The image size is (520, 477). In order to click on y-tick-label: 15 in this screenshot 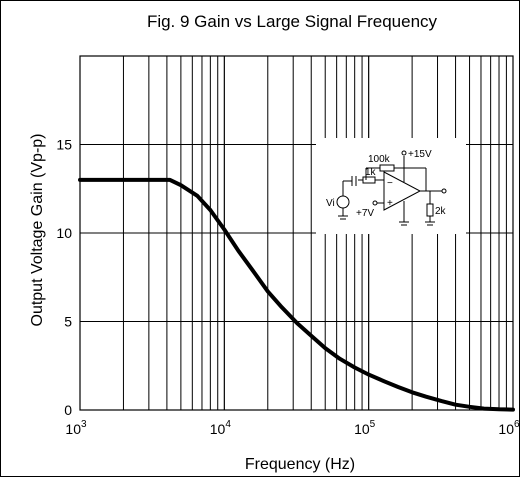, I will do `click(64, 145)`.